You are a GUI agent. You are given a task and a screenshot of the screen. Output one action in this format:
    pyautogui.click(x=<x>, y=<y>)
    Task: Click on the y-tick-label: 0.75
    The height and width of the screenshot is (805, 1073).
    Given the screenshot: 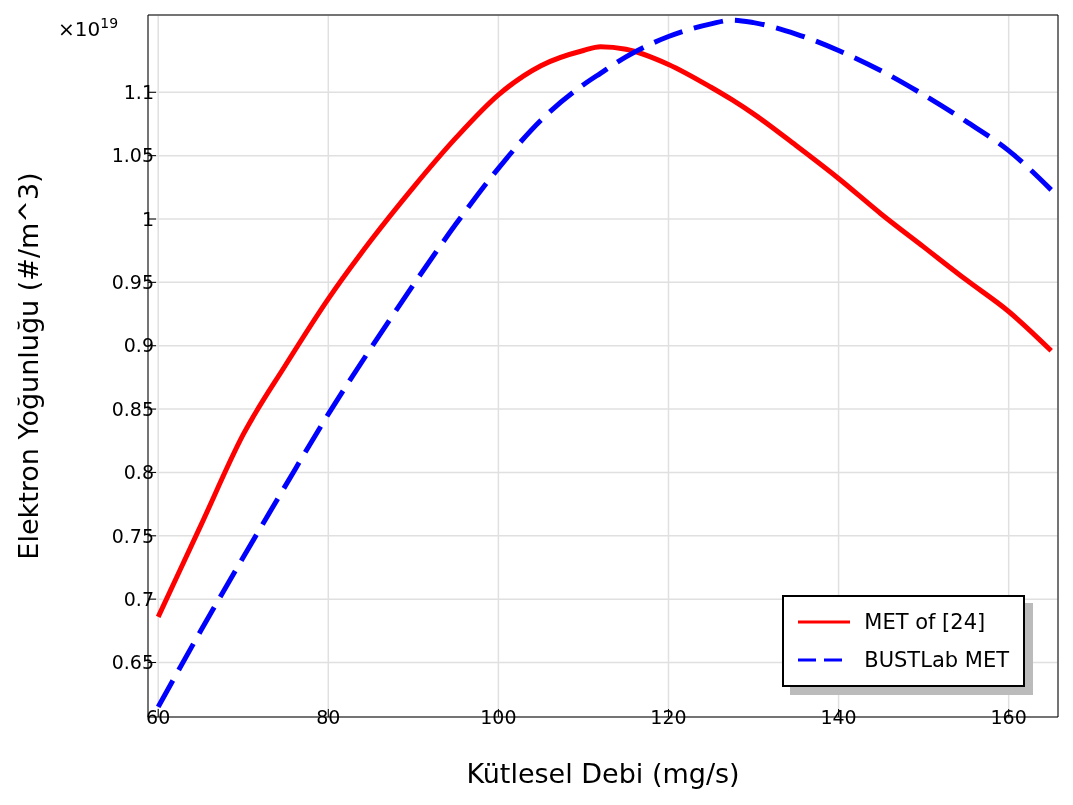 What is the action you would take?
    pyautogui.click(x=132, y=535)
    